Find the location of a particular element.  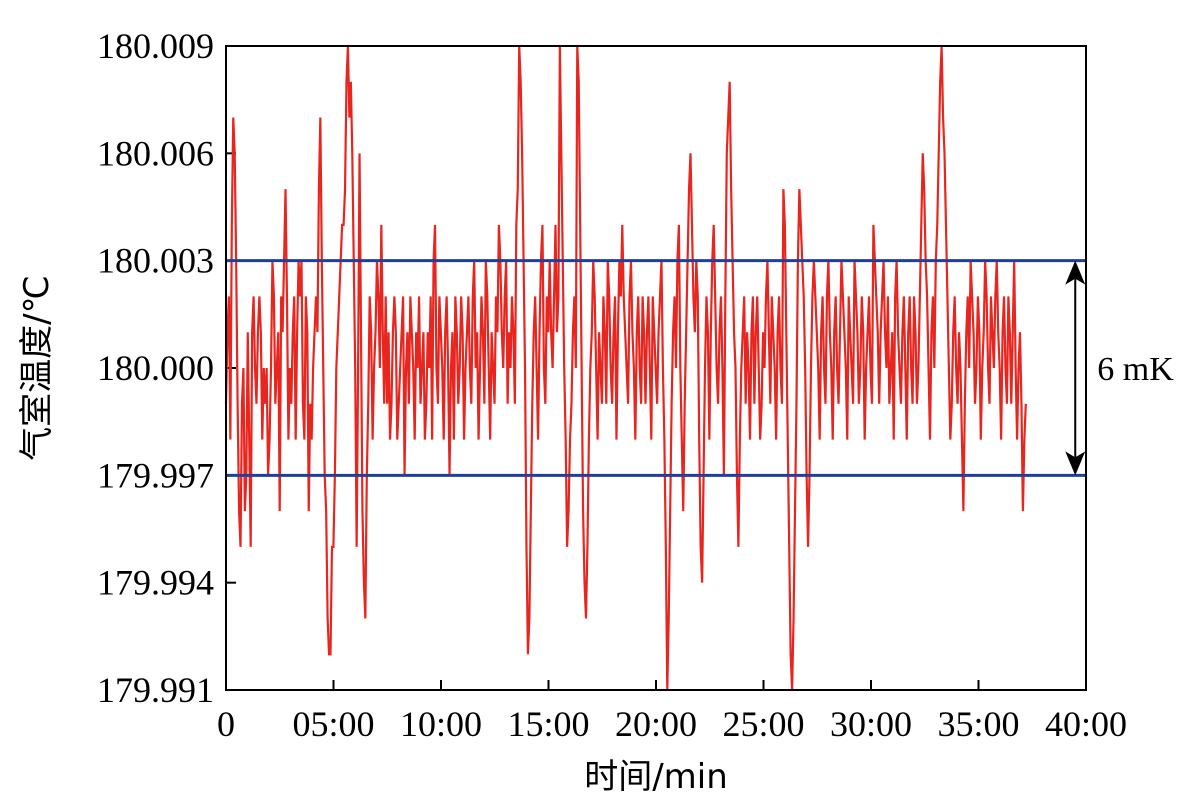

y-tick-label: 179.997 is located at coordinates (155, 475).